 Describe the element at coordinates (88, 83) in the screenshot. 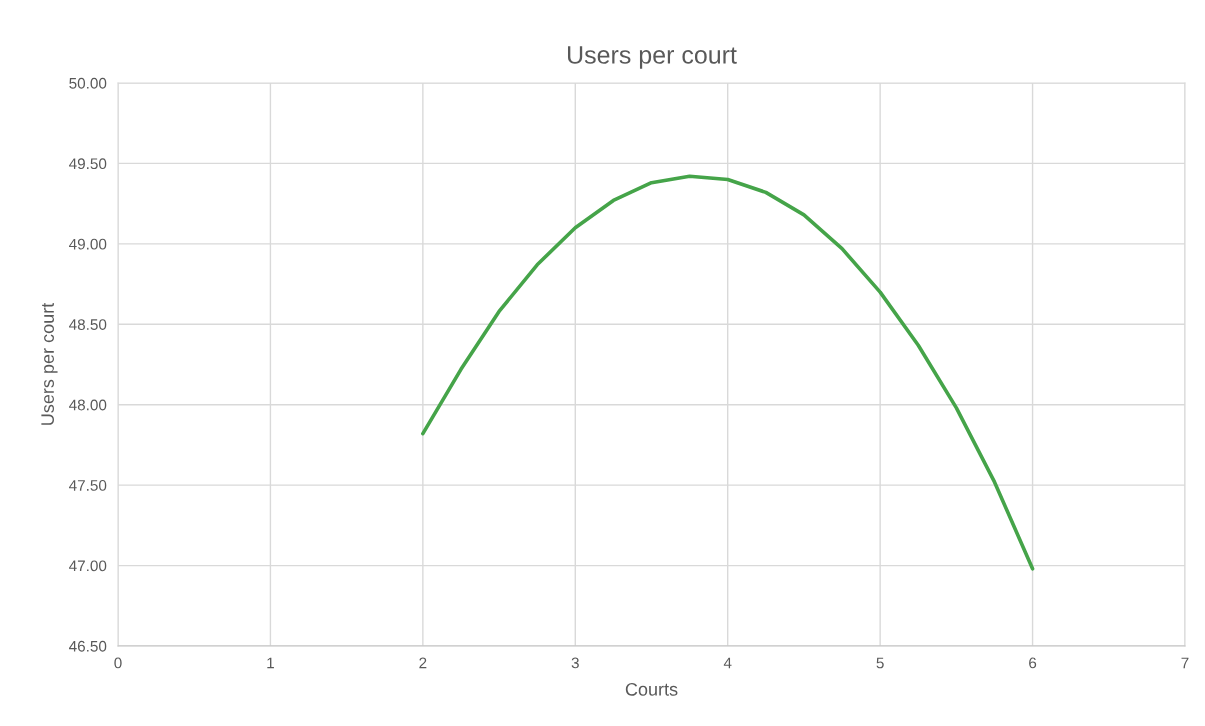

I see `y-tick-label: 50.00` at that location.